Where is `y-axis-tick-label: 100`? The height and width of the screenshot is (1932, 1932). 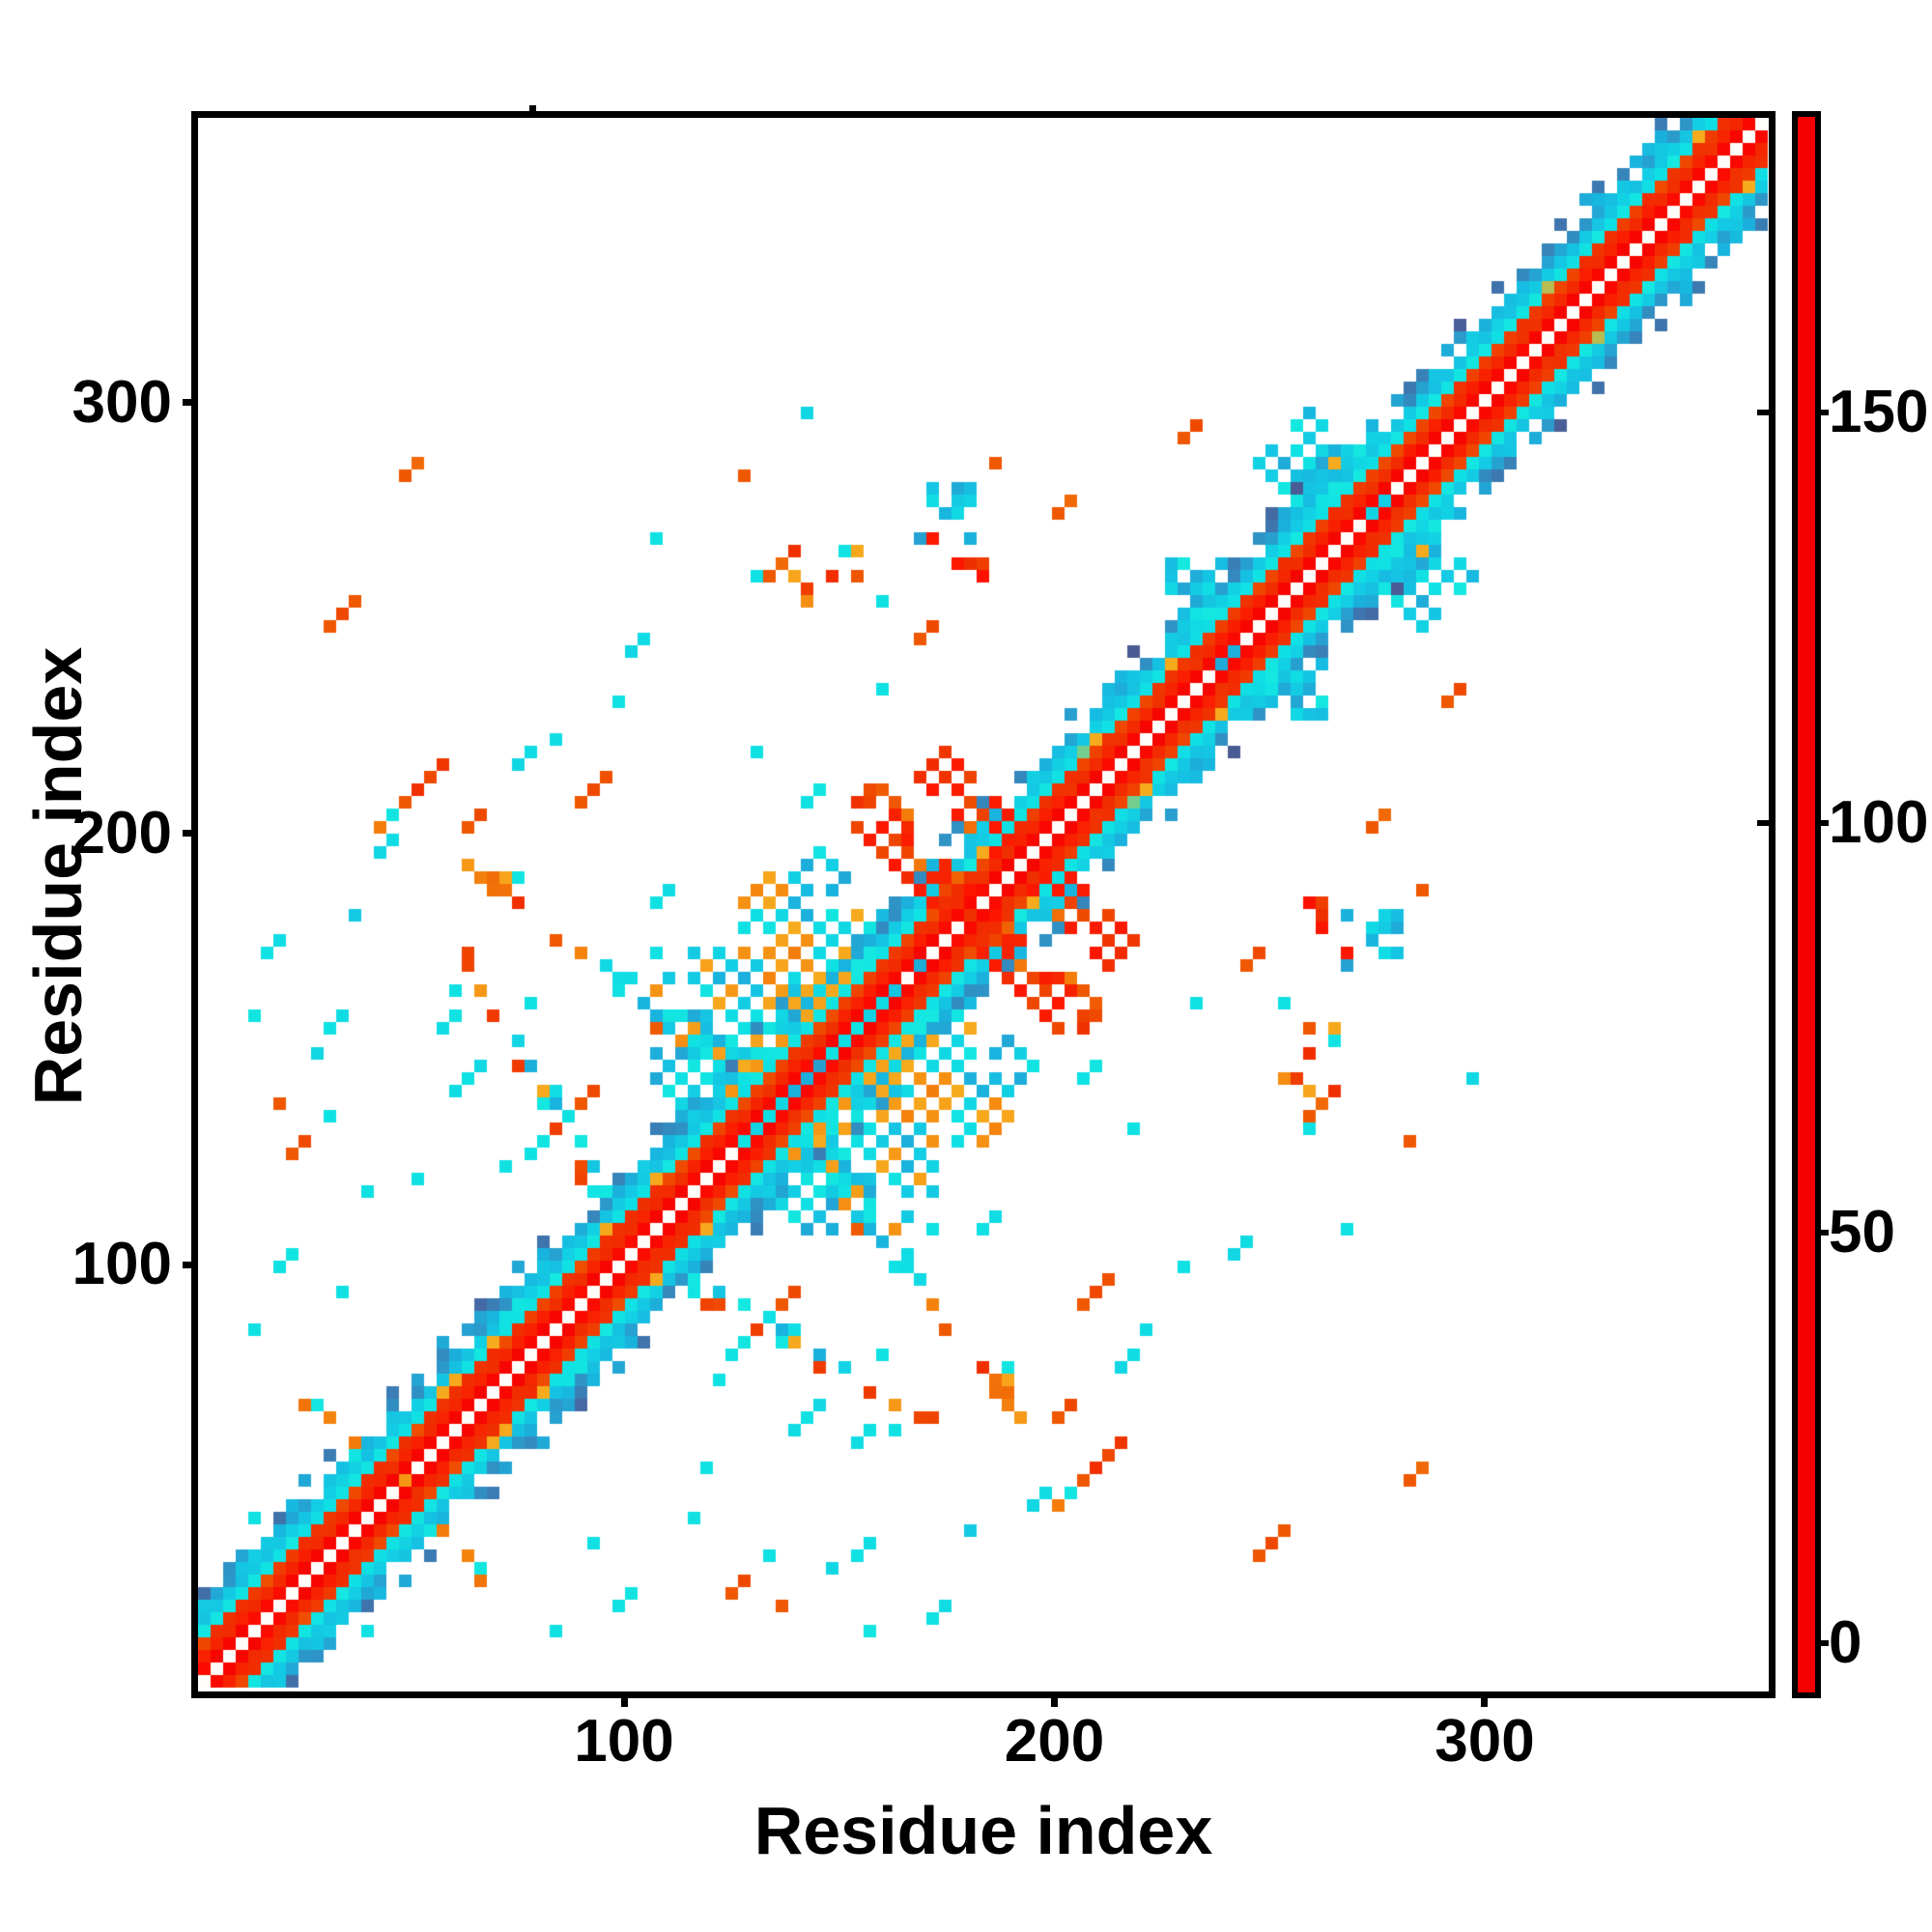 y-axis-tick-label: 100 is located at coordinates (121, 1264).